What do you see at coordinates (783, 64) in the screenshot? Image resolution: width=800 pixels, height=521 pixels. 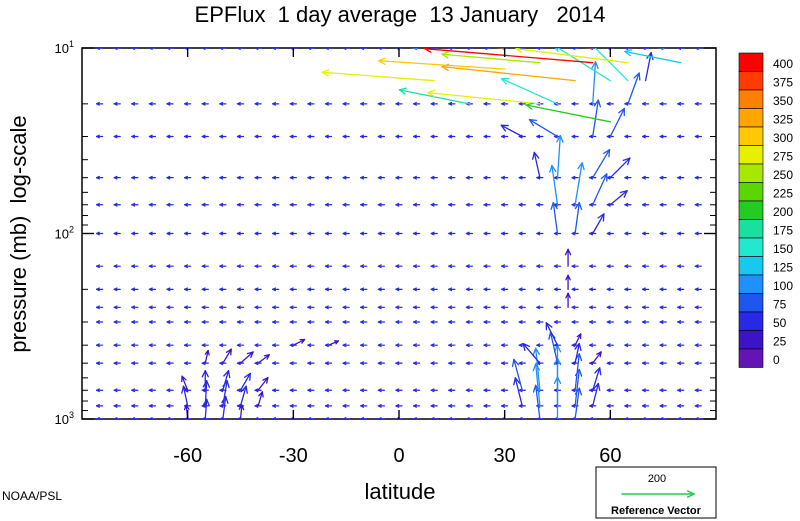 I see `colorbar-label: 400` at bounding box center [783, 64].